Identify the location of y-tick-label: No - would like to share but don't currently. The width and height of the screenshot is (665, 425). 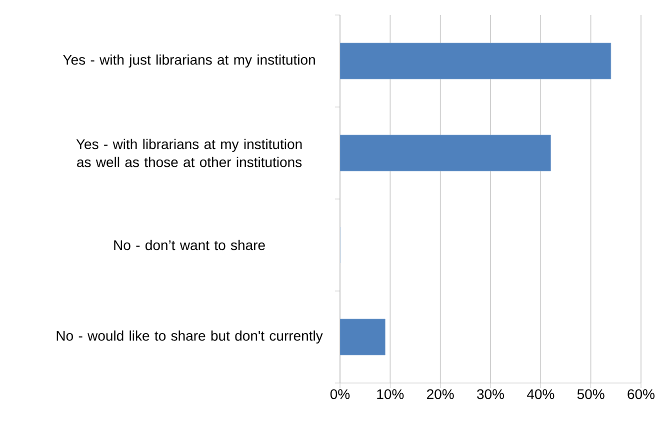
(189, 337).